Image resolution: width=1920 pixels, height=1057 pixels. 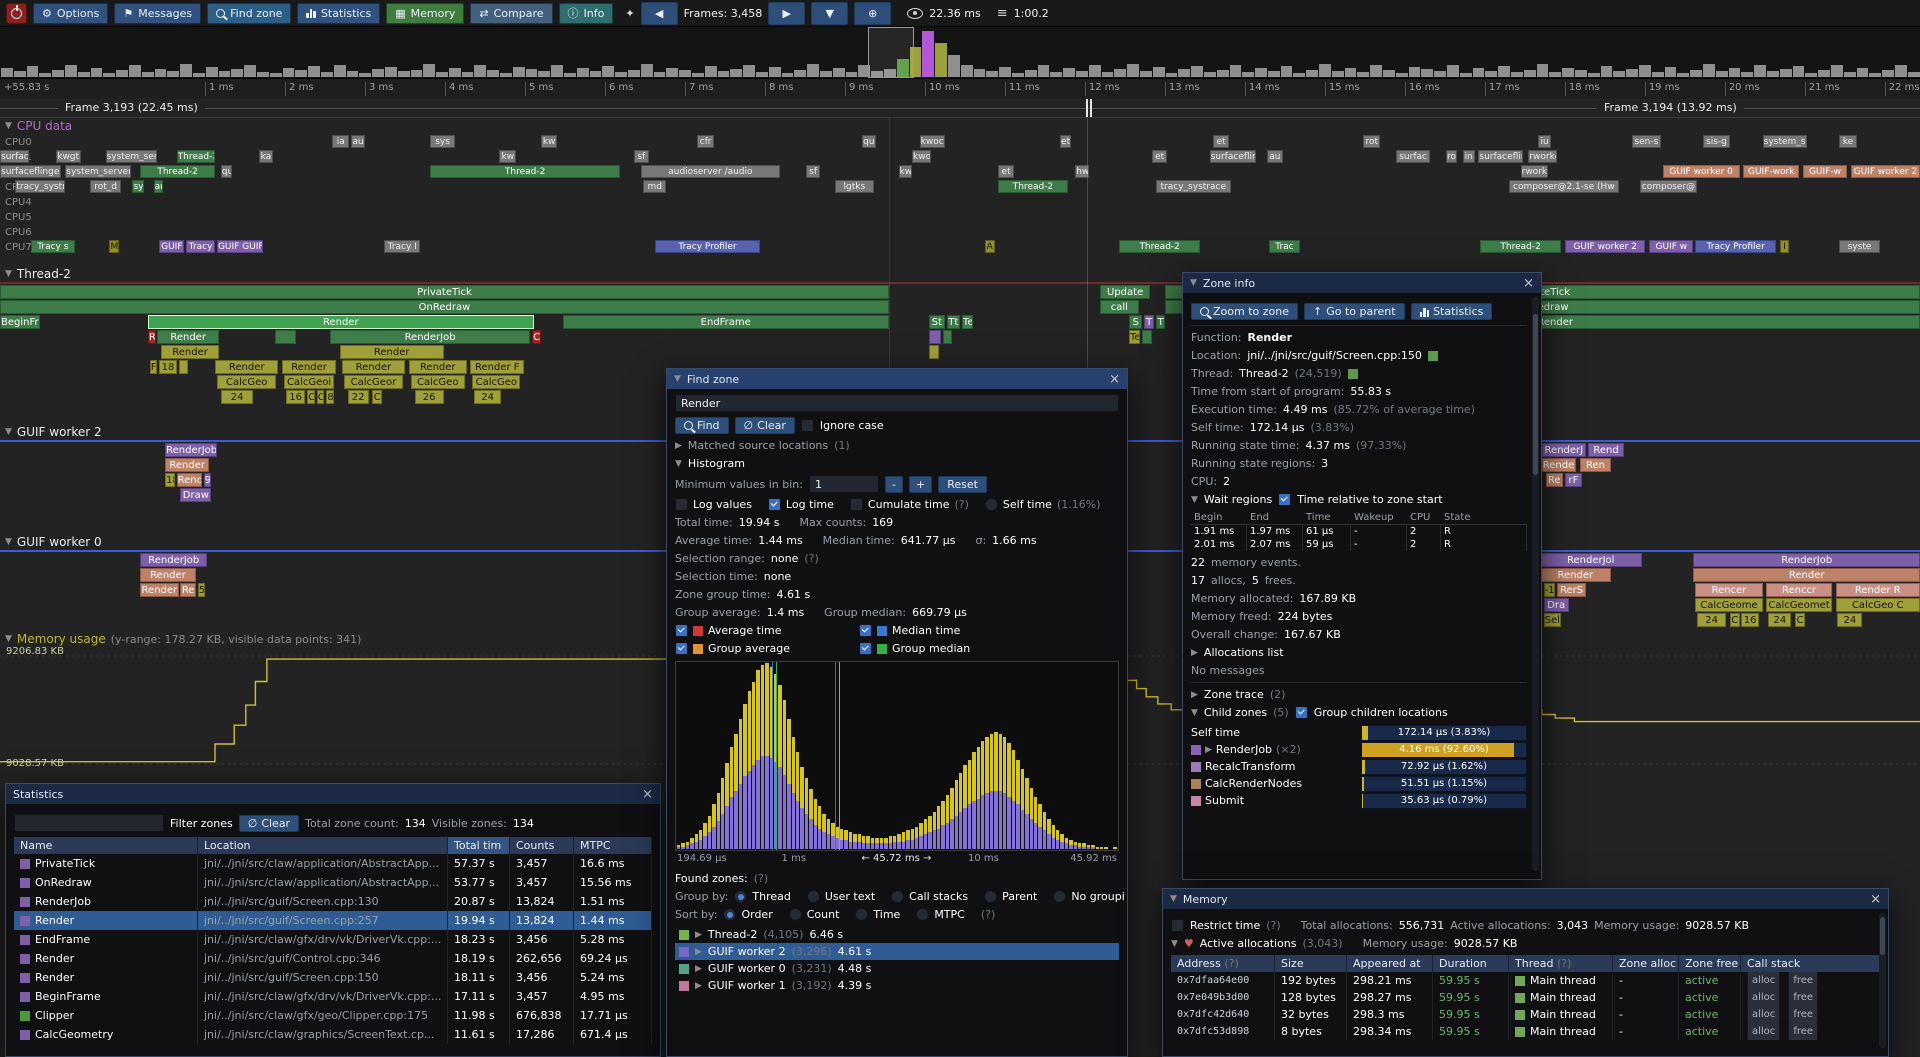 I want to click on find-zone-search-input, so click(x=897, y=403).